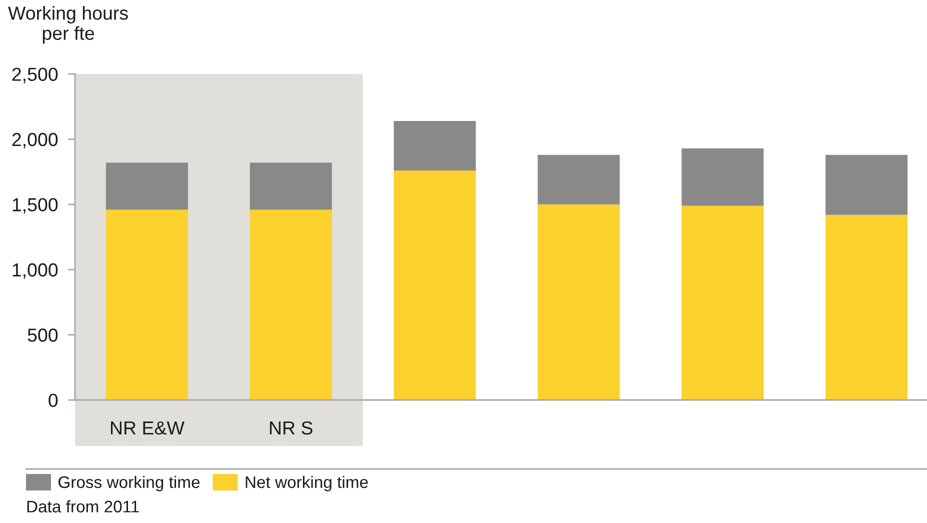  What do you see at coordinates (35, 271) in the screenshot?
I see `y-tick-label: 1,000` at bounding box center [35, 271].